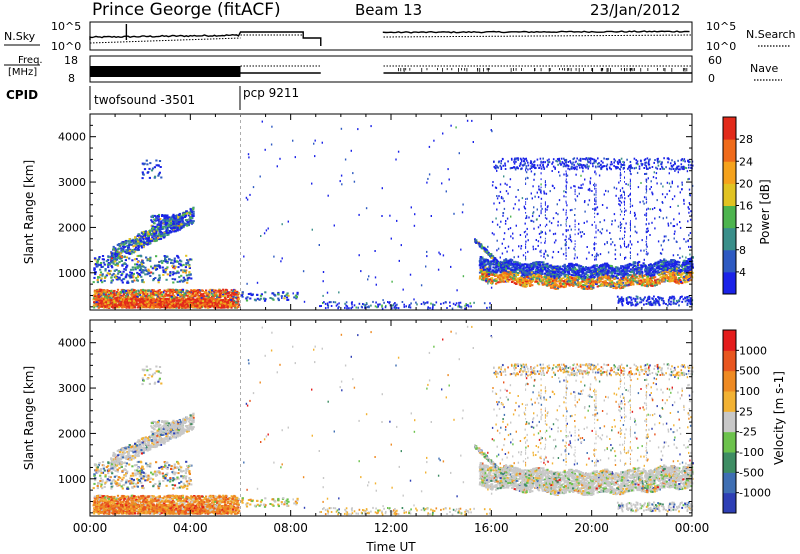  I want to click on station-title: Prince George (fitACF), so click(186, 10).